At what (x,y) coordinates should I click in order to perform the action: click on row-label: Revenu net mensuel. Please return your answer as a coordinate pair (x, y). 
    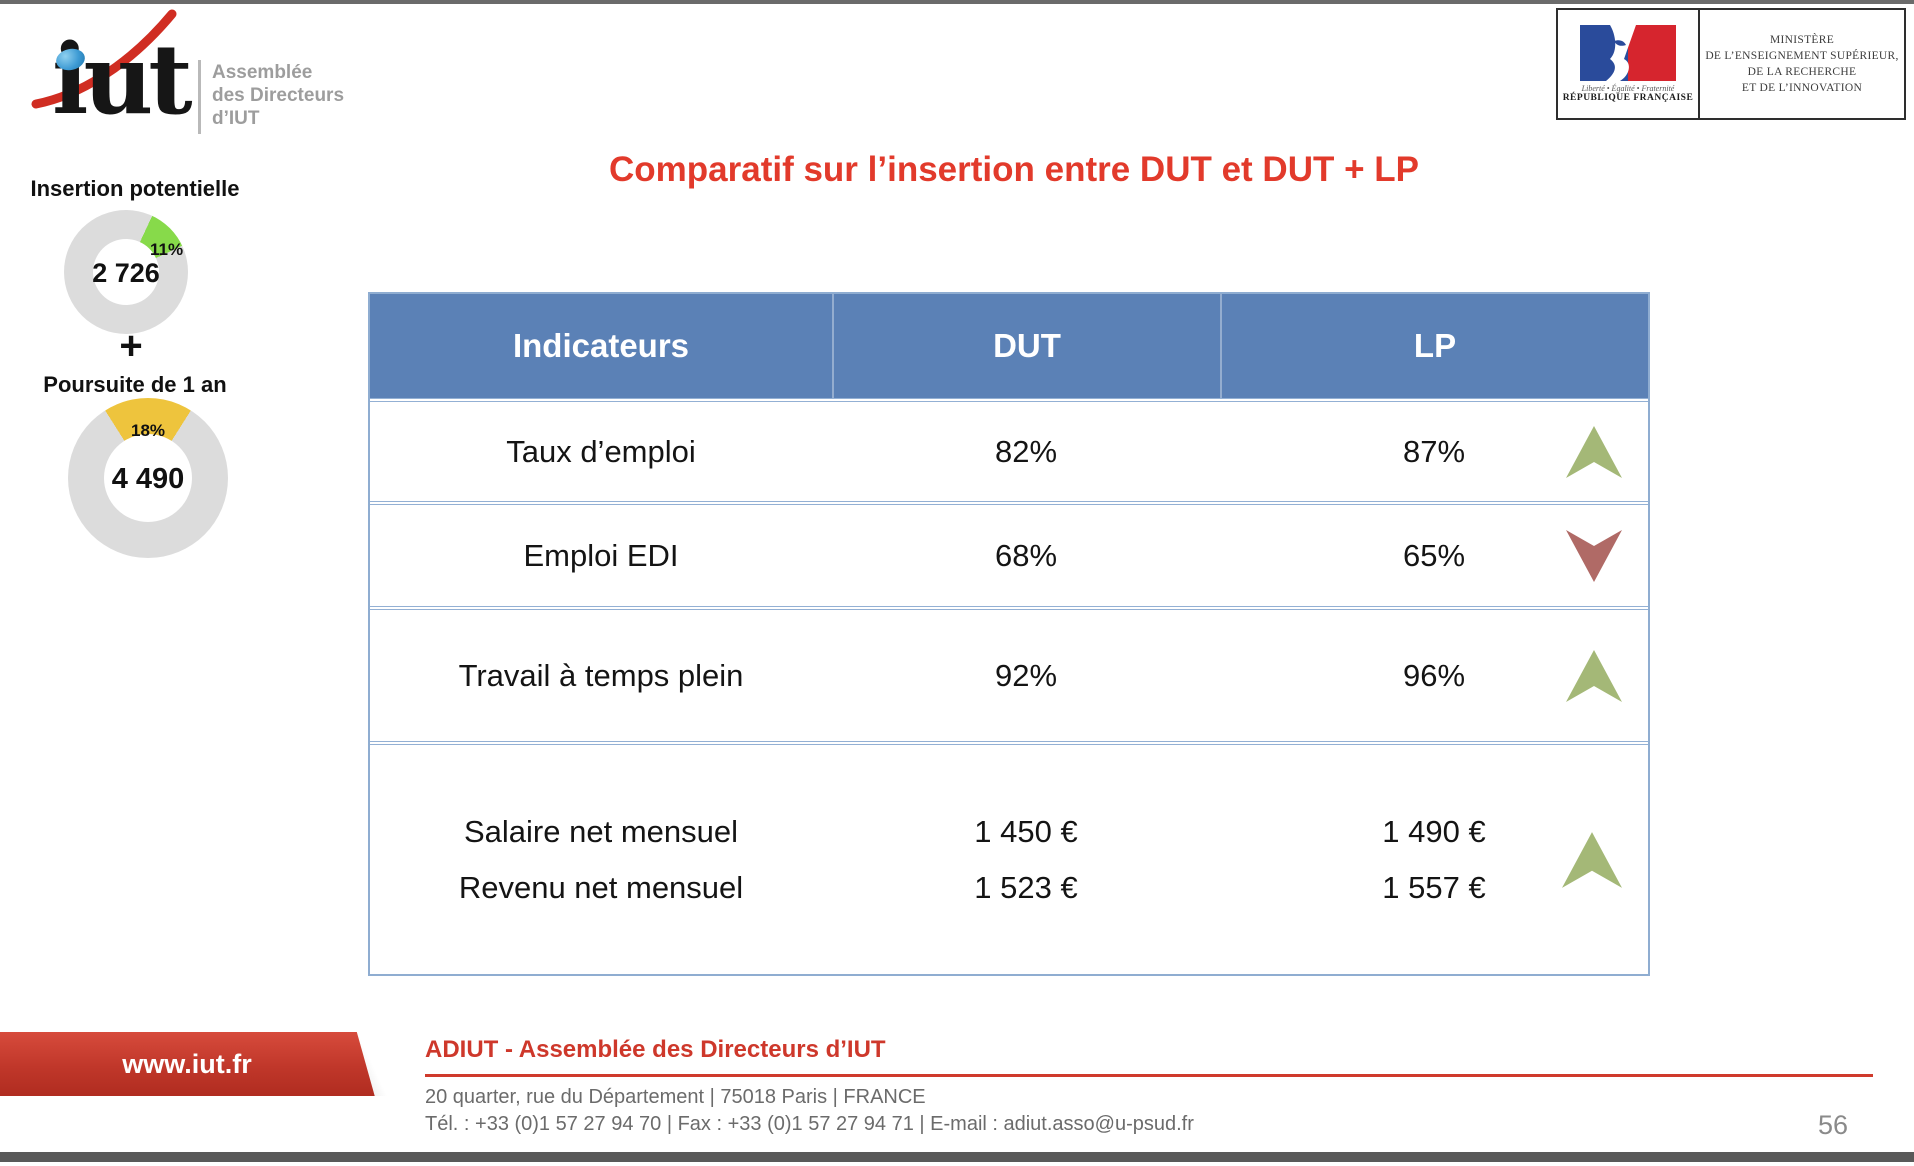
    Looking at the image, I should click on (601, 887).